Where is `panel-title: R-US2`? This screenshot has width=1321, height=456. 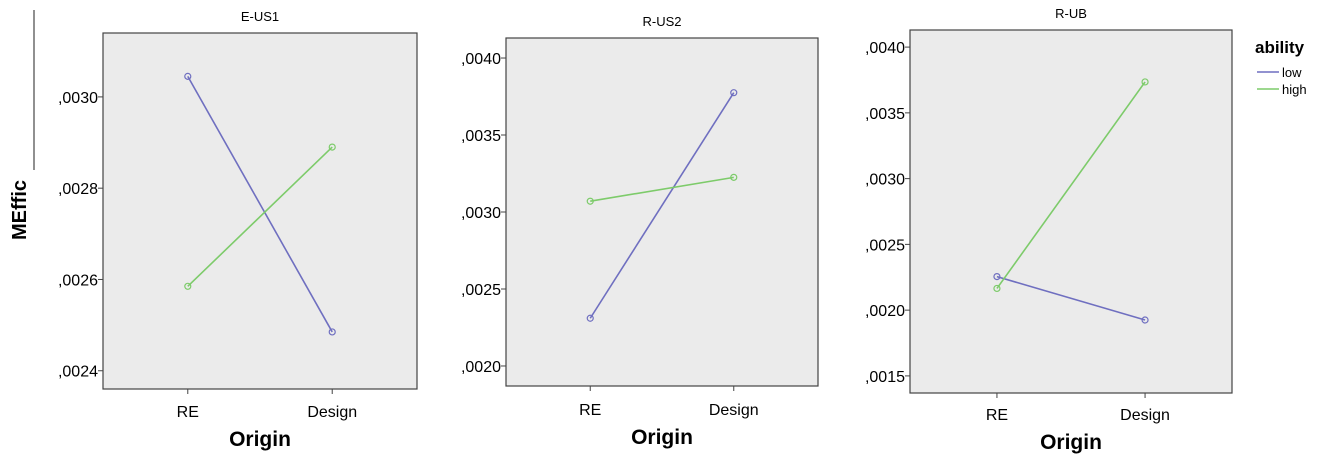 panel-title: R-US2 is located at coordinates (661, 21).